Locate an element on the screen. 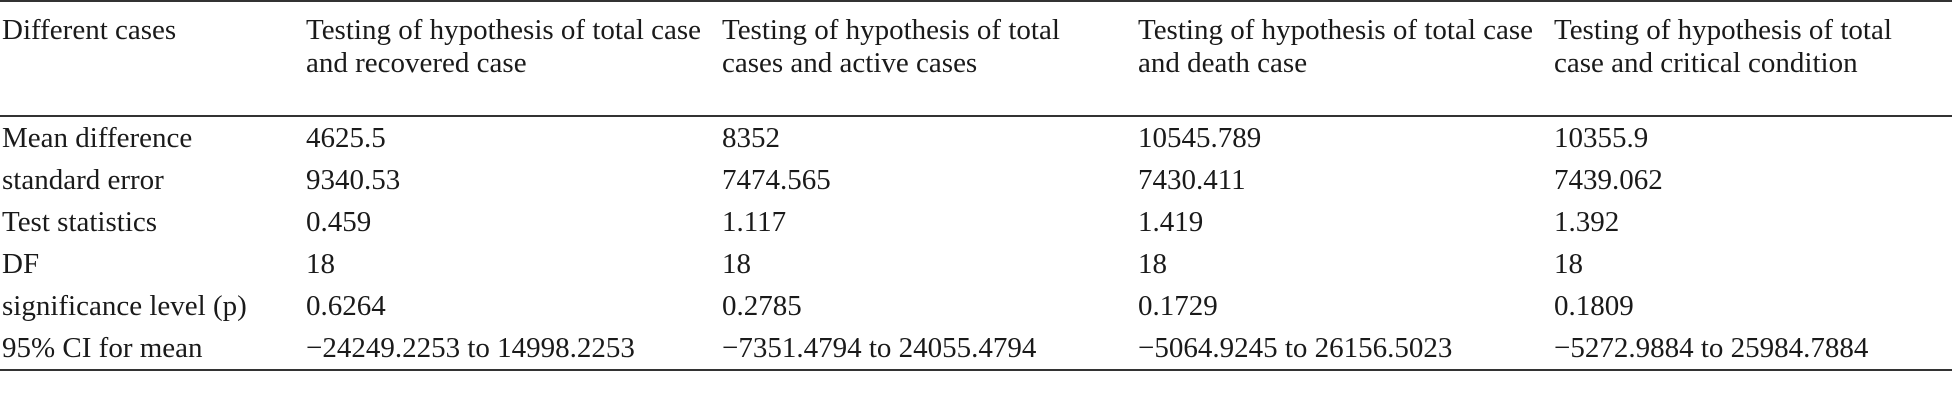  column-header-cases: Different cases is located at coordinates (89, 30).